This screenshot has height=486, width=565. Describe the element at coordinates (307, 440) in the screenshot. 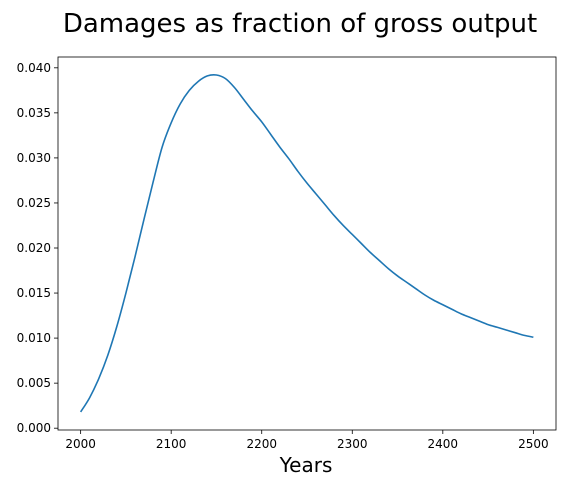

I see `x-axis: 2000 2100 2200 2300 2400 2500` at that location.